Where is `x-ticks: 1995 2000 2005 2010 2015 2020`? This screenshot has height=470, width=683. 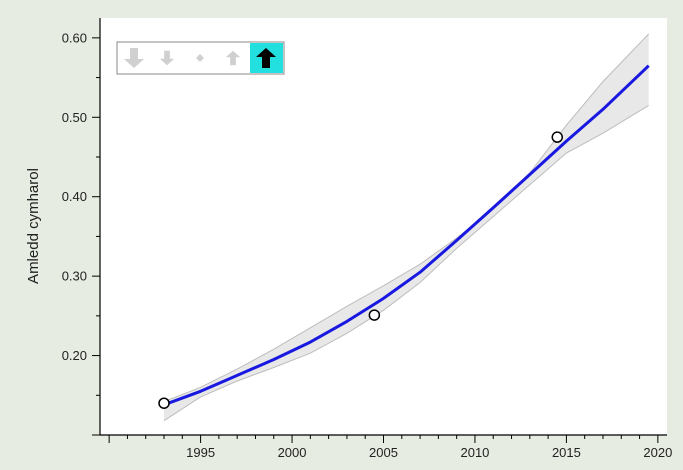 x-ticks: 1995 2000 2005 2010 2015 2020 is located at coordinates (390, 447).